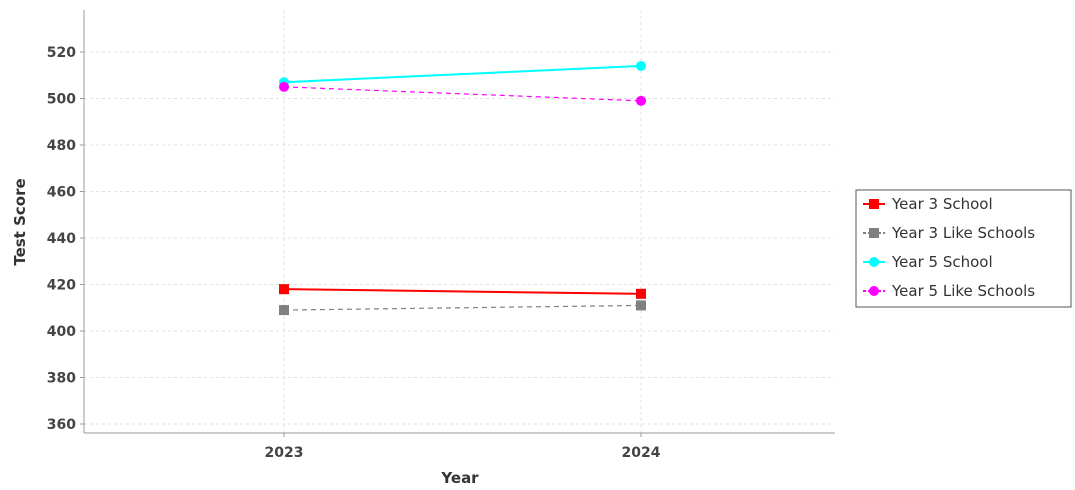 The height and width of the screenshot is (490, 1075). Describe the element at coordinates (61, 286) in the screenshot. I see `y-tick-label: 420` at that location.